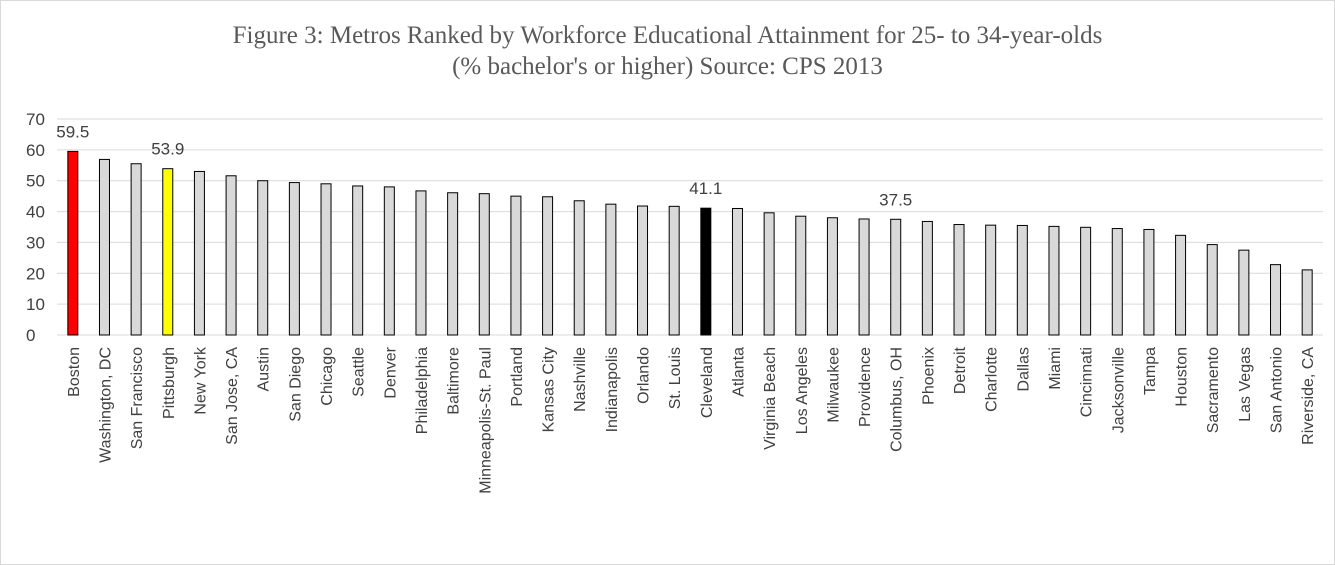  I want to click on x-tick-label: Phoenix, so click(928, 376).